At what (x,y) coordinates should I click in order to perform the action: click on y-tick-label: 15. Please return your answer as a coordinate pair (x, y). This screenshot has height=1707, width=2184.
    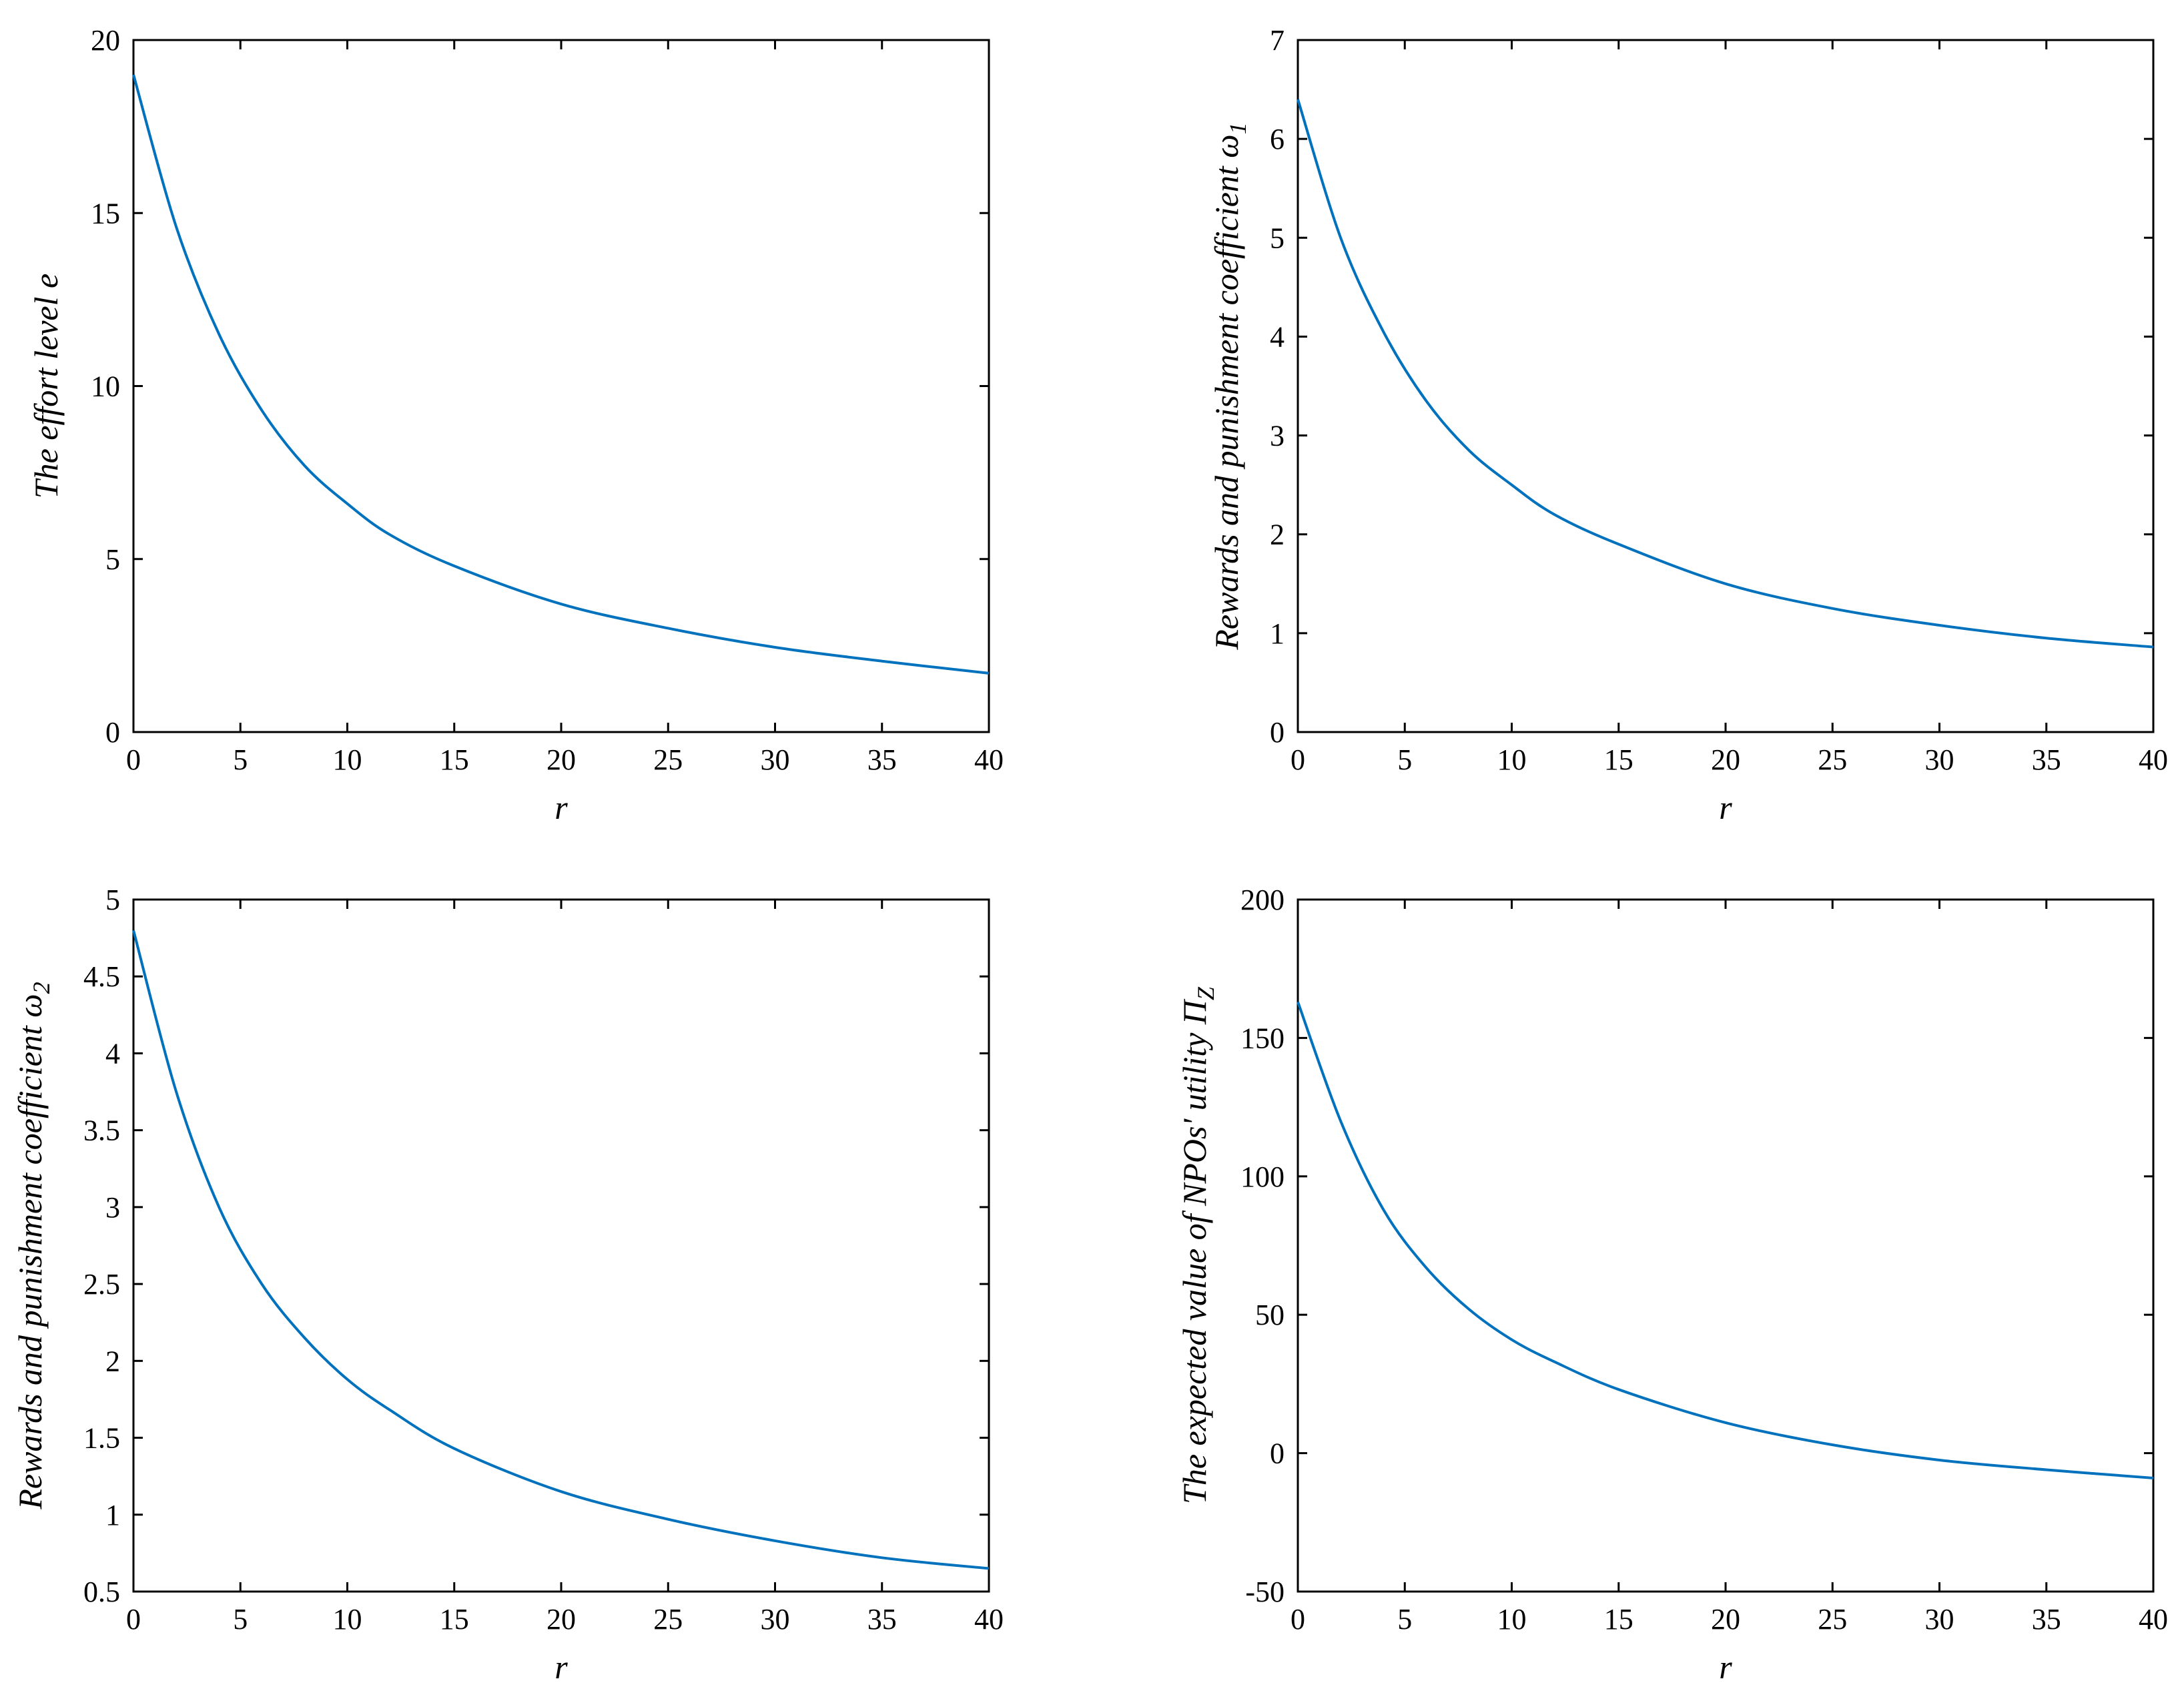
    Looking at the image, I should click on (105, 214).